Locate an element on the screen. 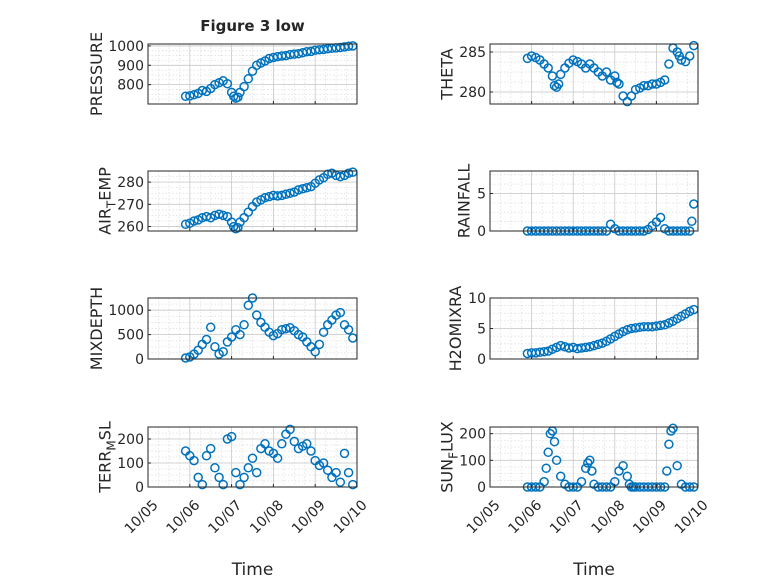 The height and width of the screenshot is (583, 778). y-tick-label: 5 is located at coordinates (481, 330).